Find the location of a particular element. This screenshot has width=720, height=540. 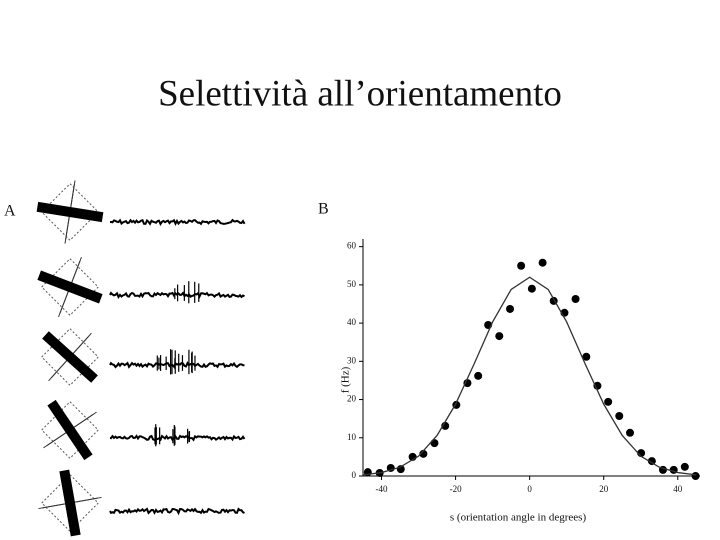

x-axis-label: s (orientation angle in degrees) is located at coordinates (518, 518).